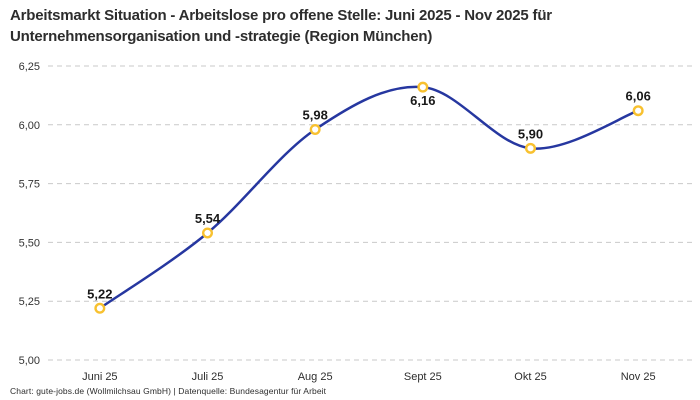 This screenshot has height=400, width=700. What do you see at coordinates (29, 126) in the screenshot?
I see `y-tick-label: 6,00` at bounding box center [29, 126].